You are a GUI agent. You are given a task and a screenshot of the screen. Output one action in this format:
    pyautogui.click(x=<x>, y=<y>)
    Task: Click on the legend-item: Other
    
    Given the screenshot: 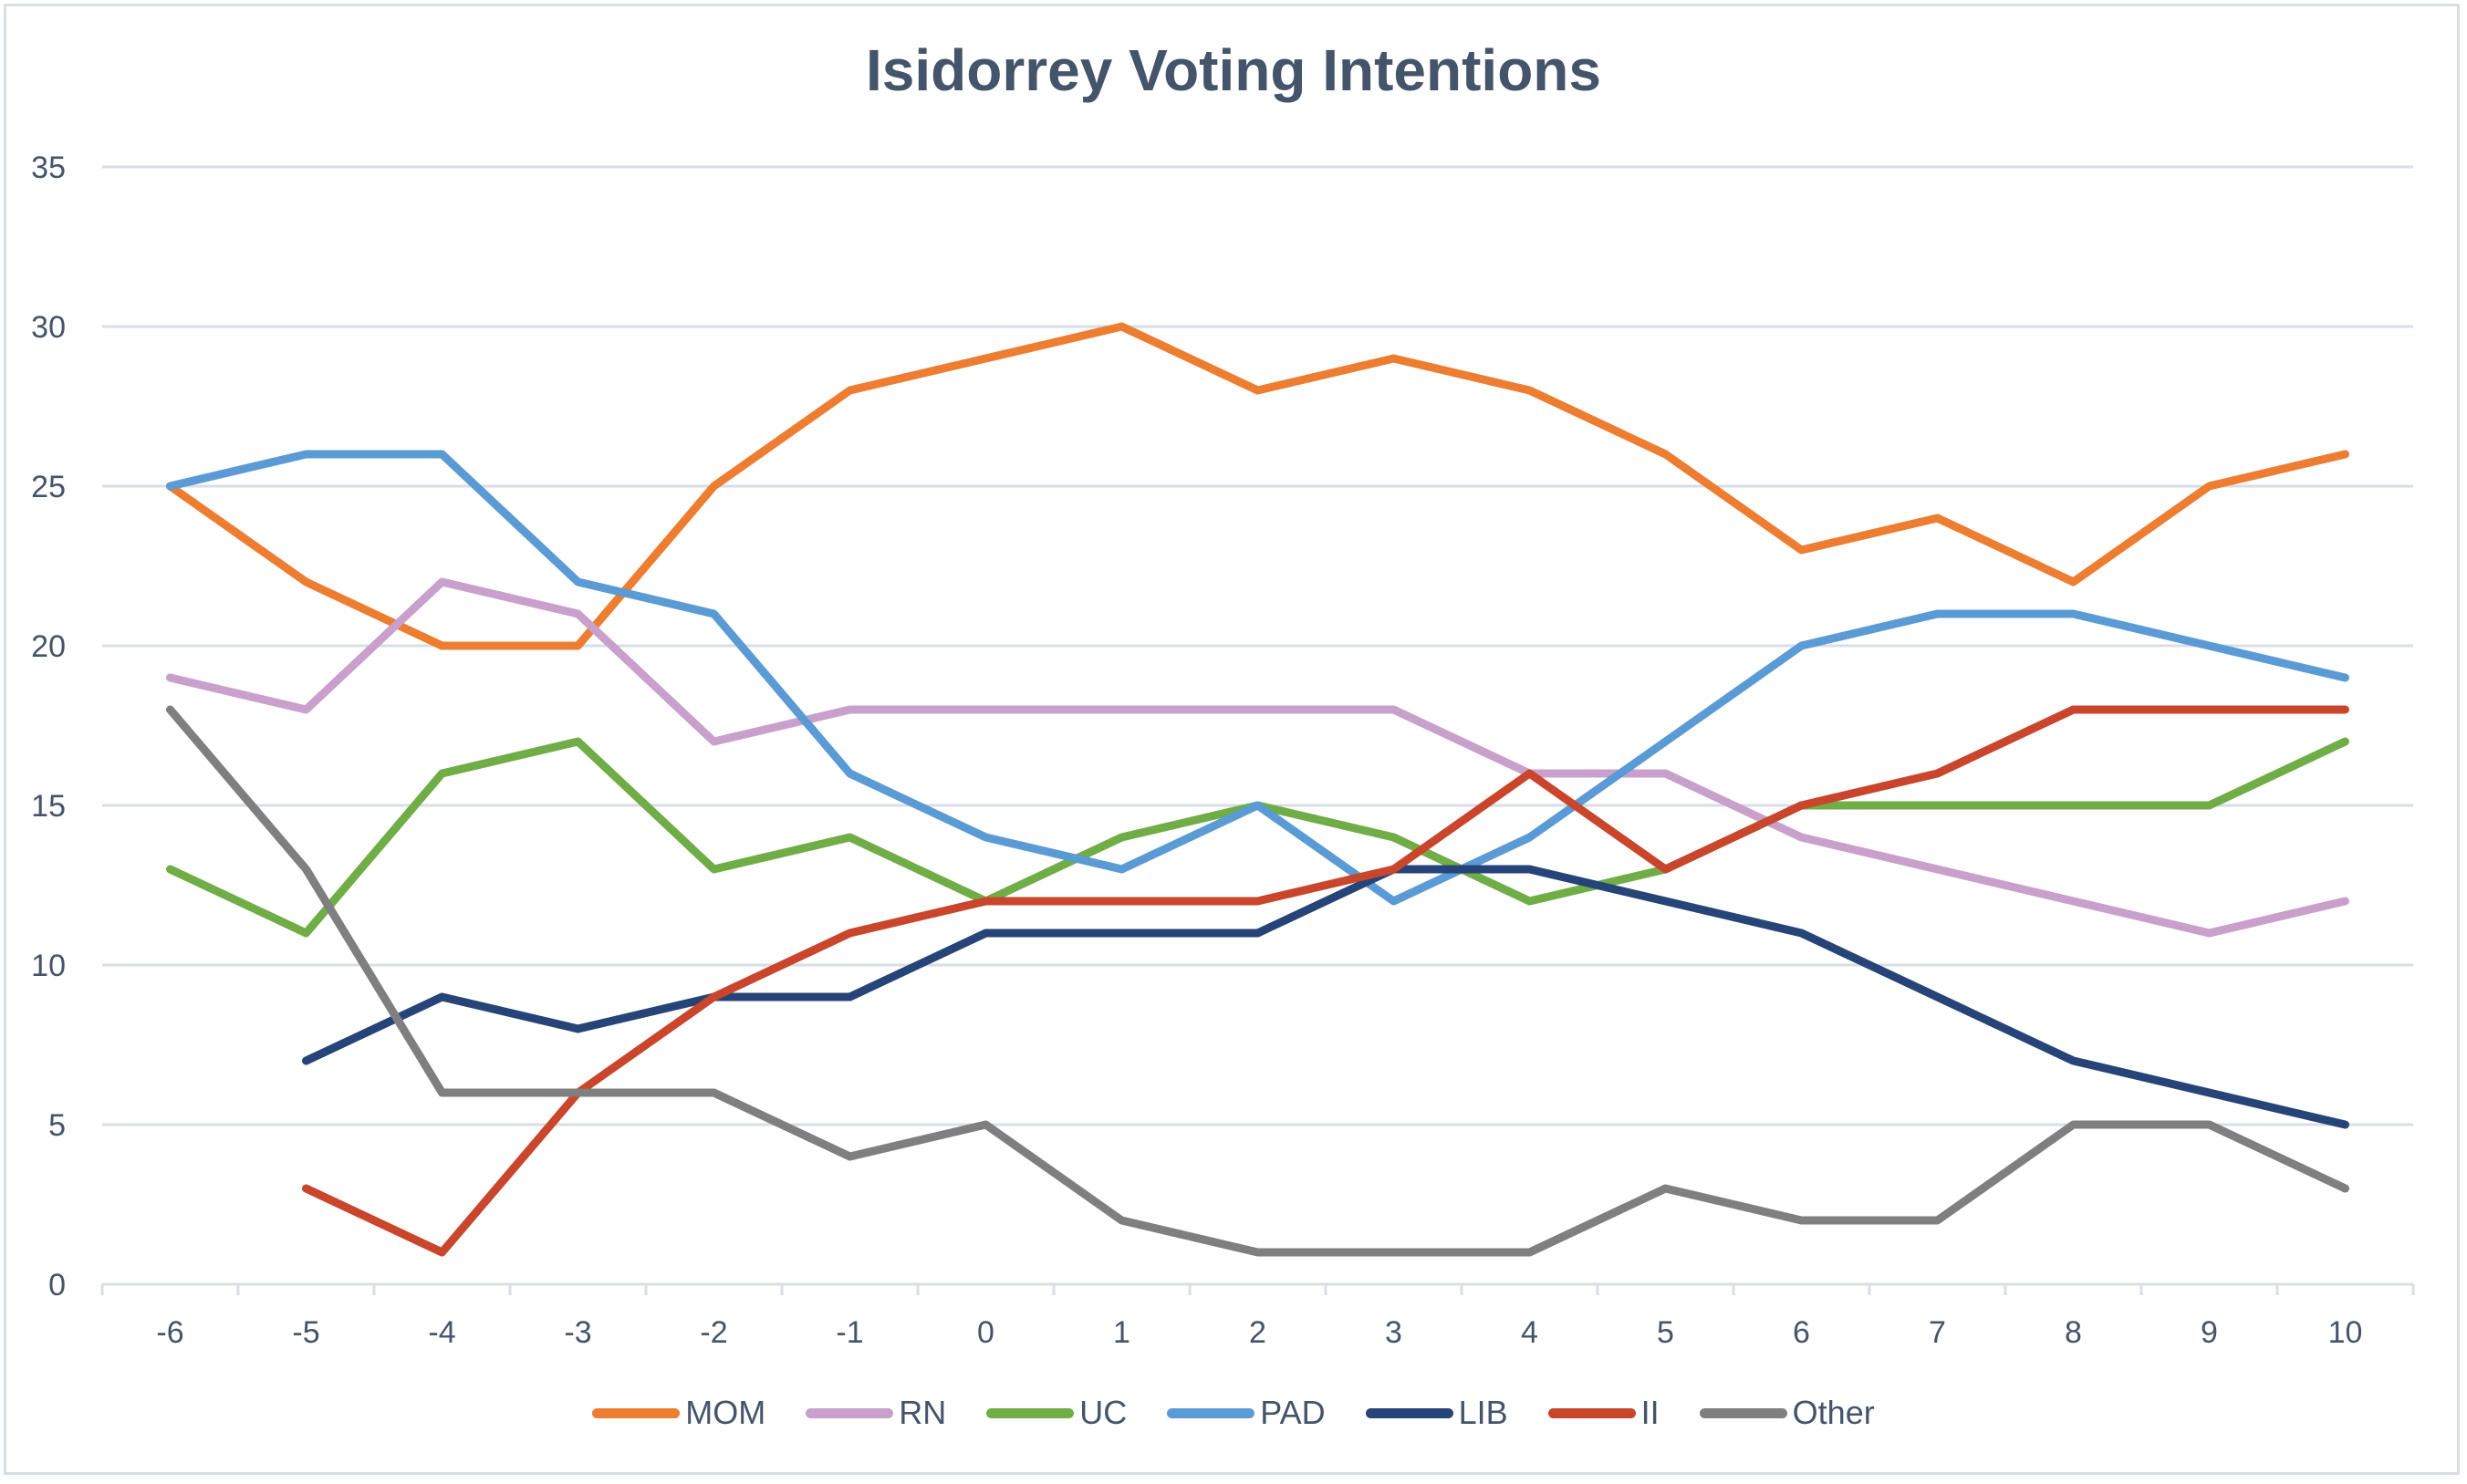 What is the action you would take?
    pyautogui.click(x=1787, y=1413)
    